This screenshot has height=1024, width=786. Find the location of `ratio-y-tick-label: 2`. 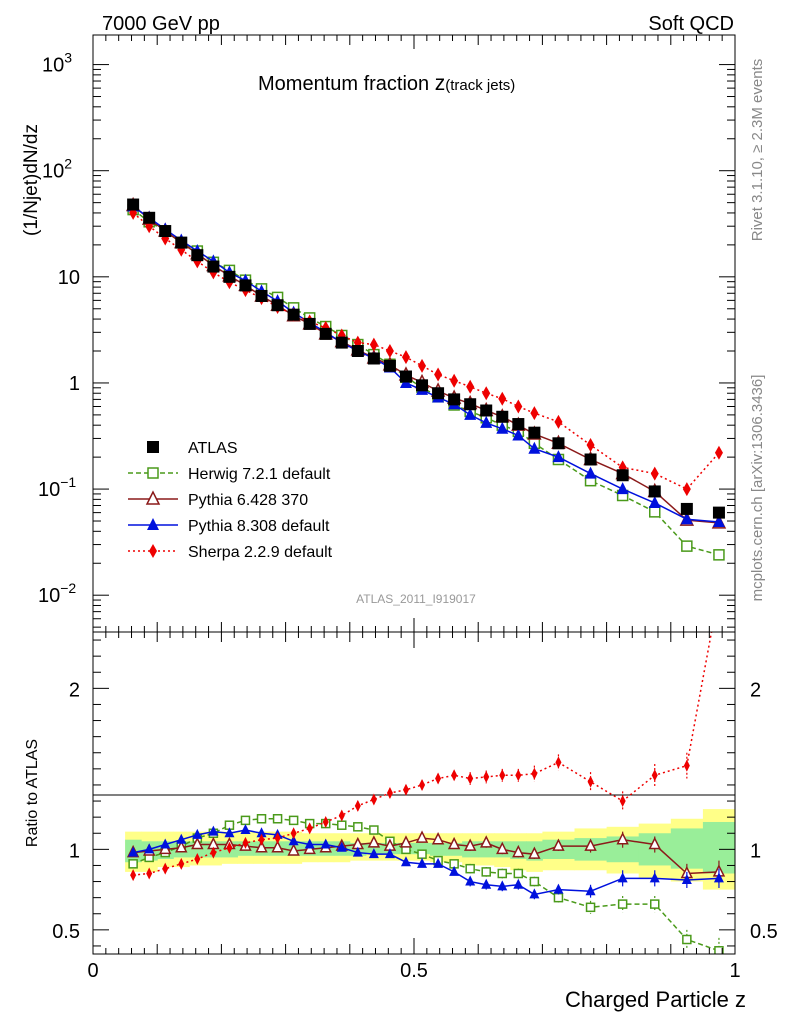

ratio-y-tick-label: 2 is located at coordinates (74, 690).